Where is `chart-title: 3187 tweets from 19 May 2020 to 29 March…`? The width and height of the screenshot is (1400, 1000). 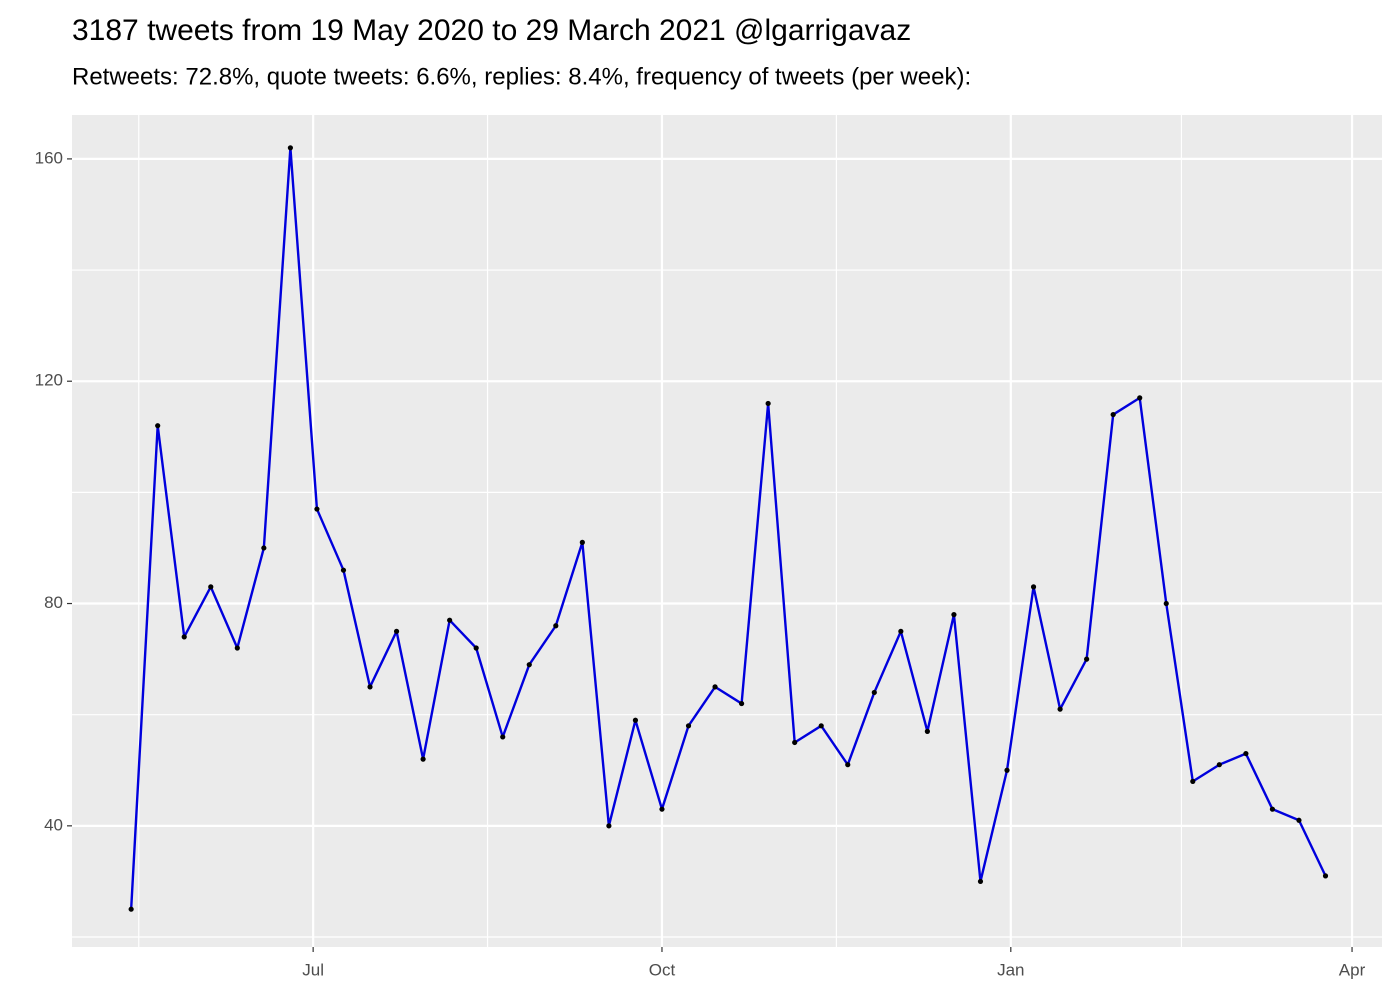
chart-title: 3187 tweets from 19 May 2020 to 29 March… is located at coordinates (491, 30).